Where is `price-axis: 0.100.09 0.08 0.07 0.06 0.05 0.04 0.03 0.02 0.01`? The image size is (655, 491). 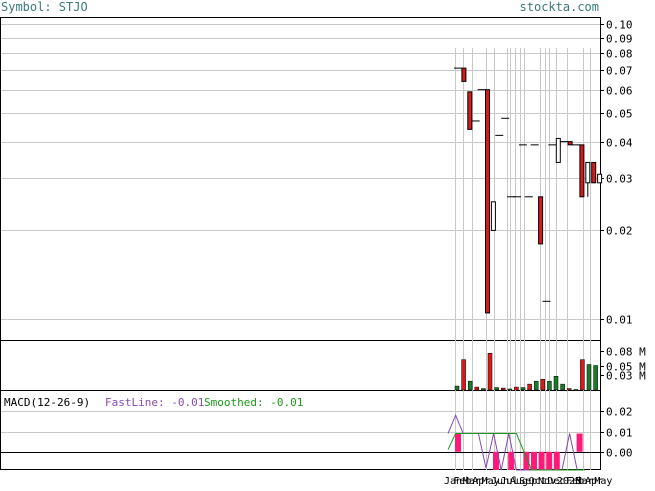
price-axis: 0.100.09 0.08 0.07 0.06 0.05 0.04 0.03 0.02 0.01 is located at coordinates (616, 173).